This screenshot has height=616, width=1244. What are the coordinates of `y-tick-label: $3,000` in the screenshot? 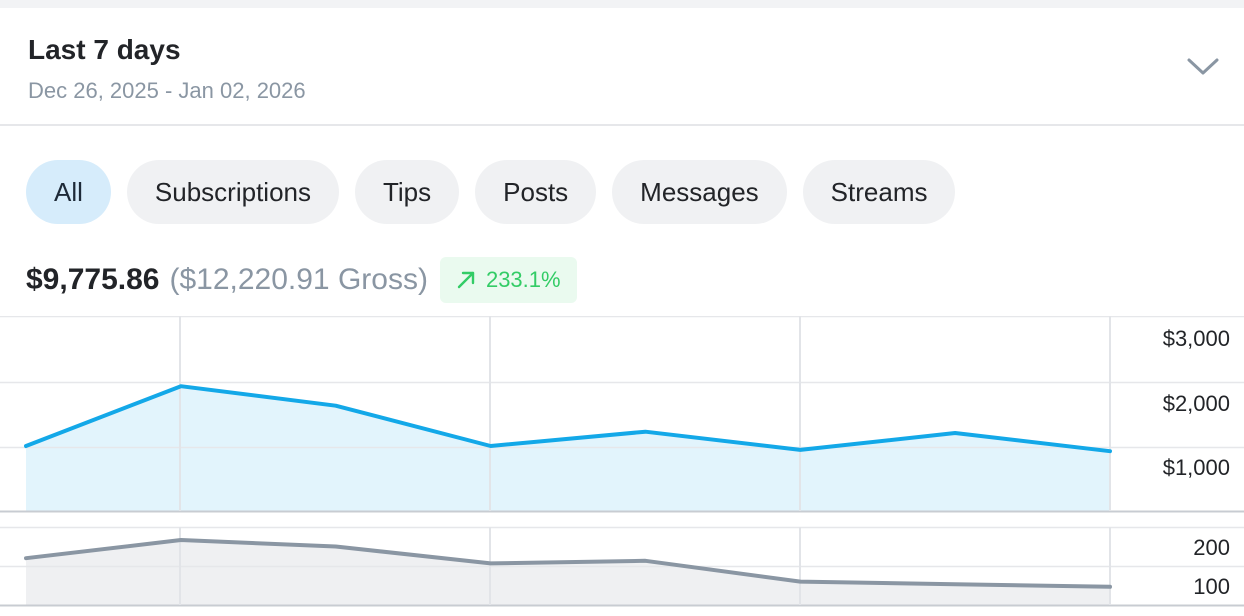 It's located at (1196, 338).